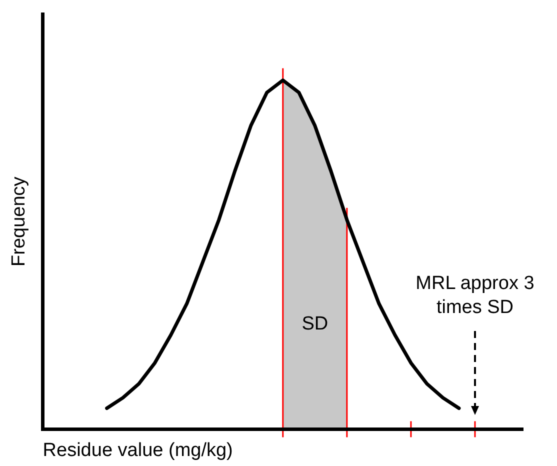 The width and height of the screenshot is (557, 466). What do you see at coordinates (137, 450) in the screenshot?
I see `x-axis-title: Residue value (mg/kg)` at bounding box center [137, 450].